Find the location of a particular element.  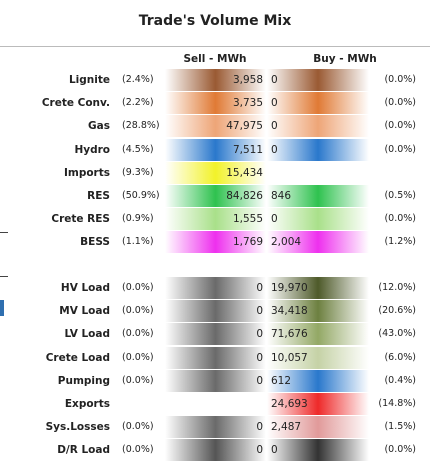

buy-share: (20.6%) is located at coordinates (397, 311).